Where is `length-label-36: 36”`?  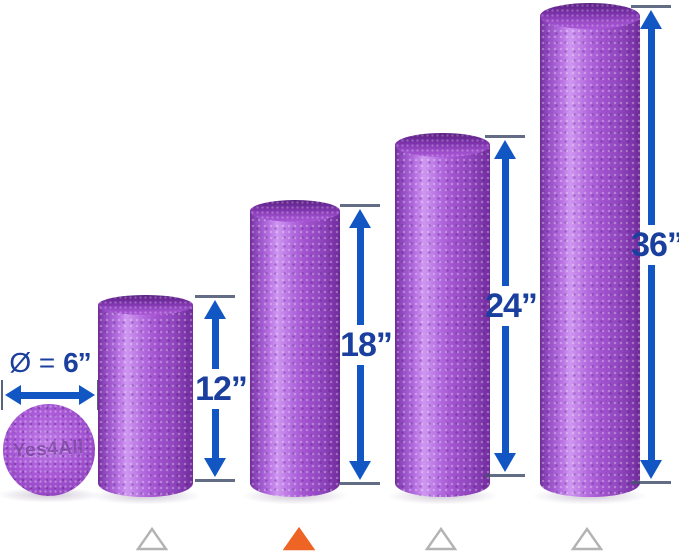 length-label-36: 36” is located at coordinates (655, 244).